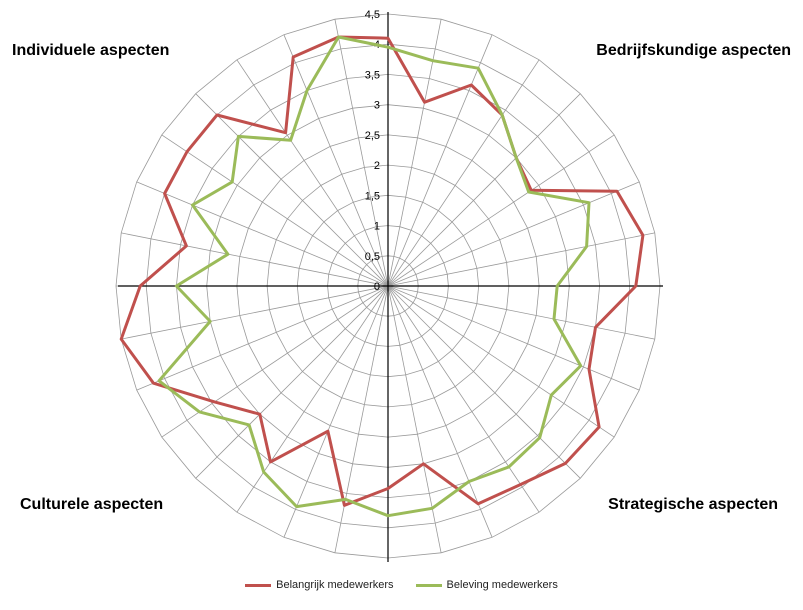 This screenshot has height=610, width=803. I want to click on tick-label: 3, so click(377, 106).